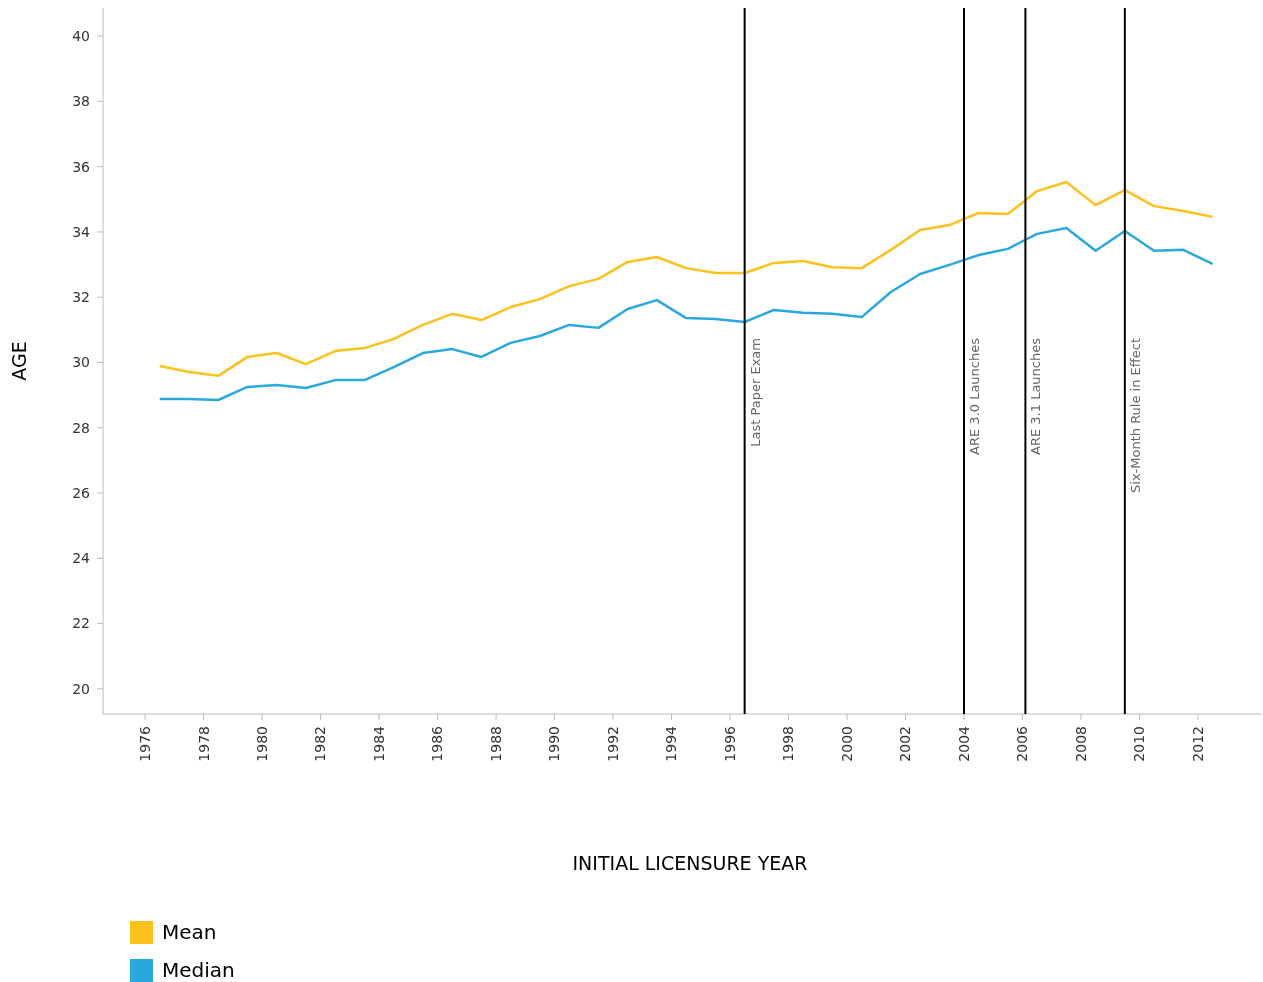 This screenshot has width=1263, height=982. What do you see at coordinates (495, 744) in the screenshot?
I see `x-tick-label: 1988` at bounding box center [495, 744].